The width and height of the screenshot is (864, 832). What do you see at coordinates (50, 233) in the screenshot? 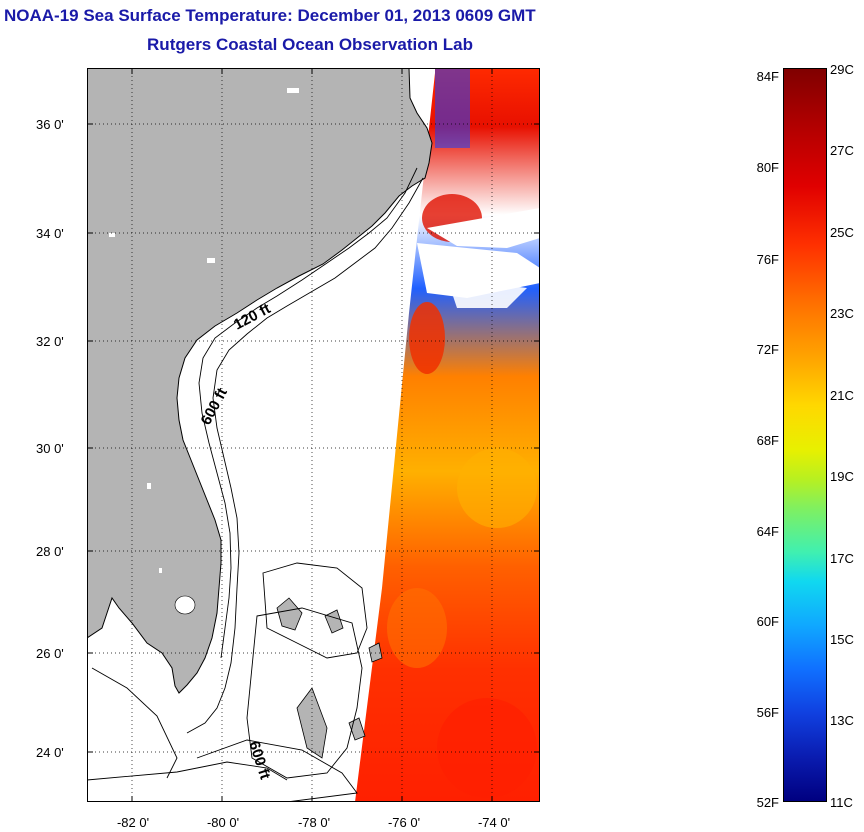
I see `lat-label-34: 34 0'` at bounding box center [50, 233].